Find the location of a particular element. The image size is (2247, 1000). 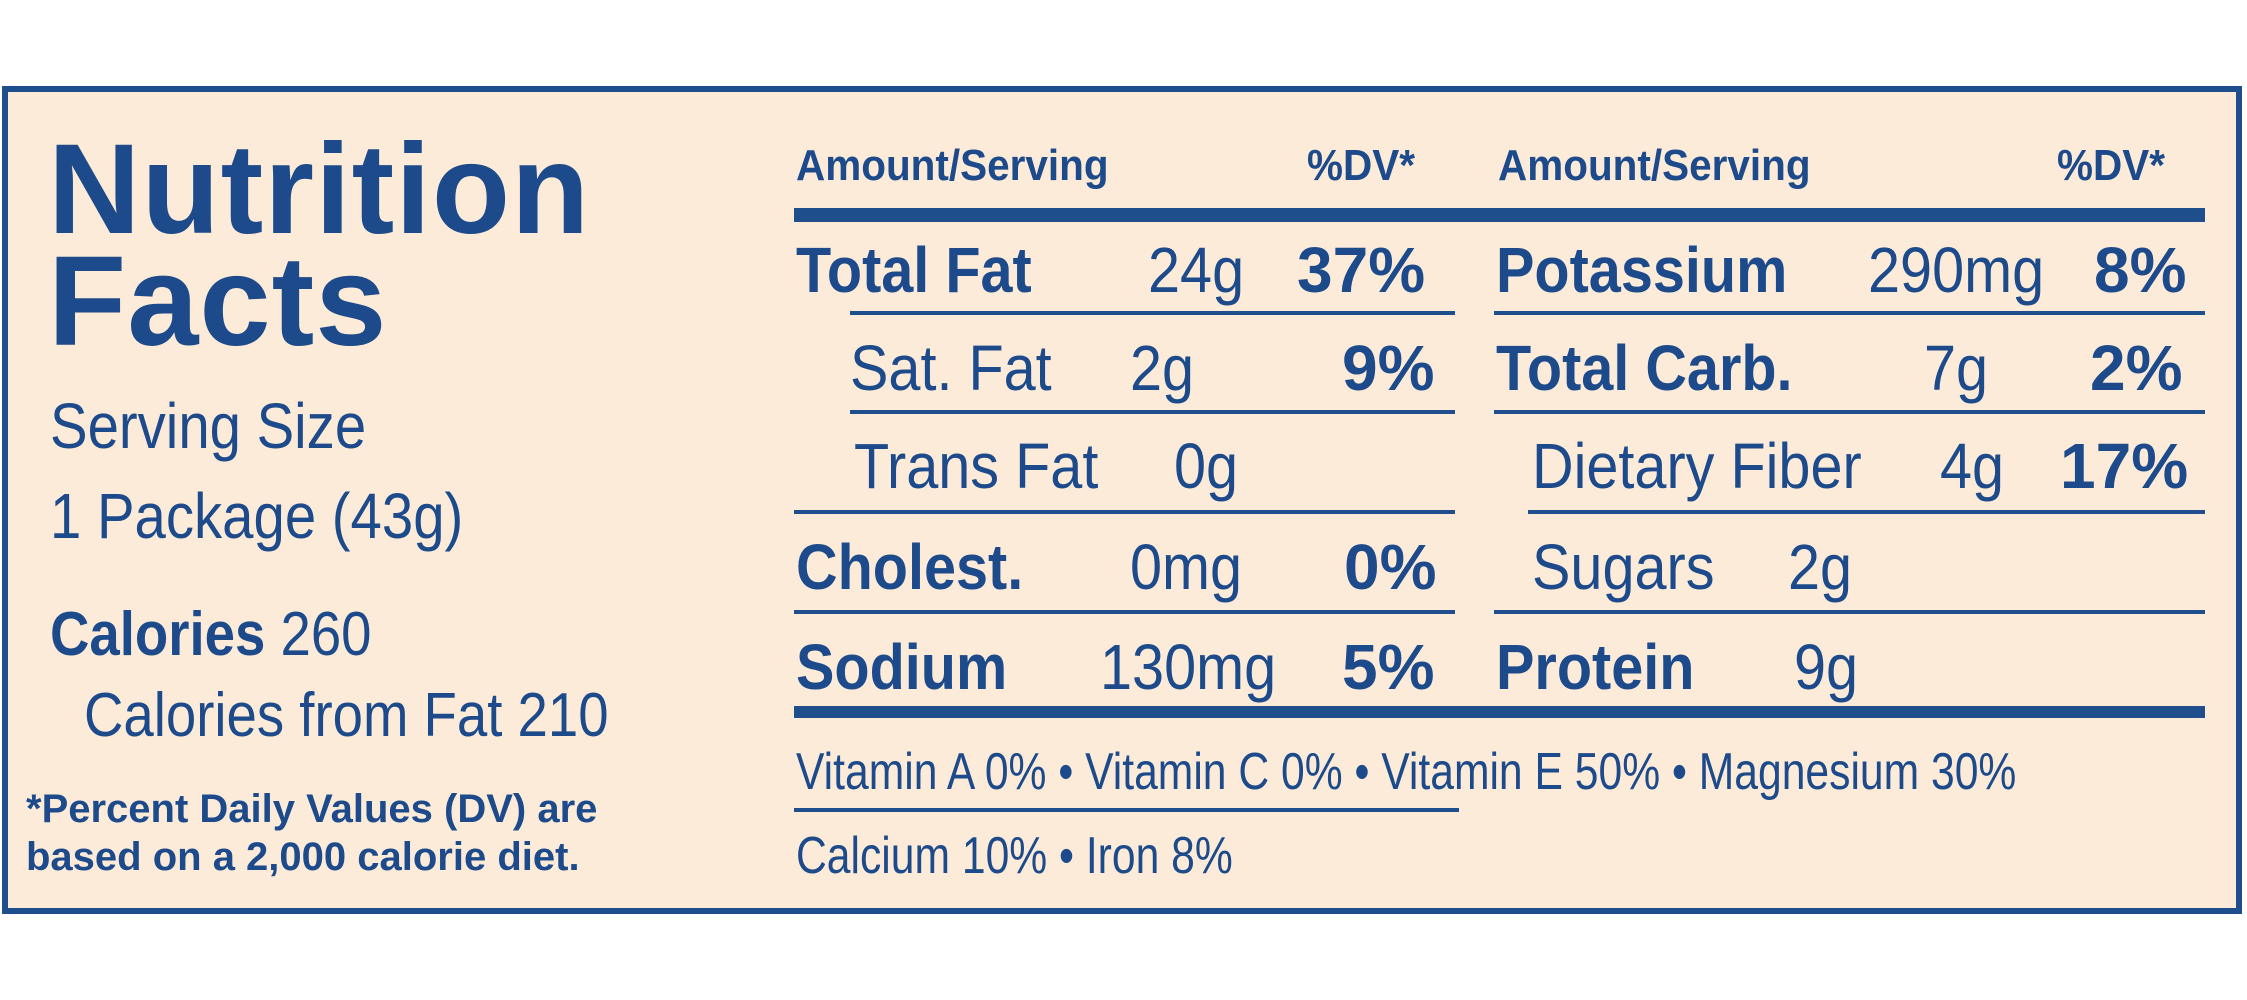

sodium-label: Sodium is located at coordinates (902, 667).